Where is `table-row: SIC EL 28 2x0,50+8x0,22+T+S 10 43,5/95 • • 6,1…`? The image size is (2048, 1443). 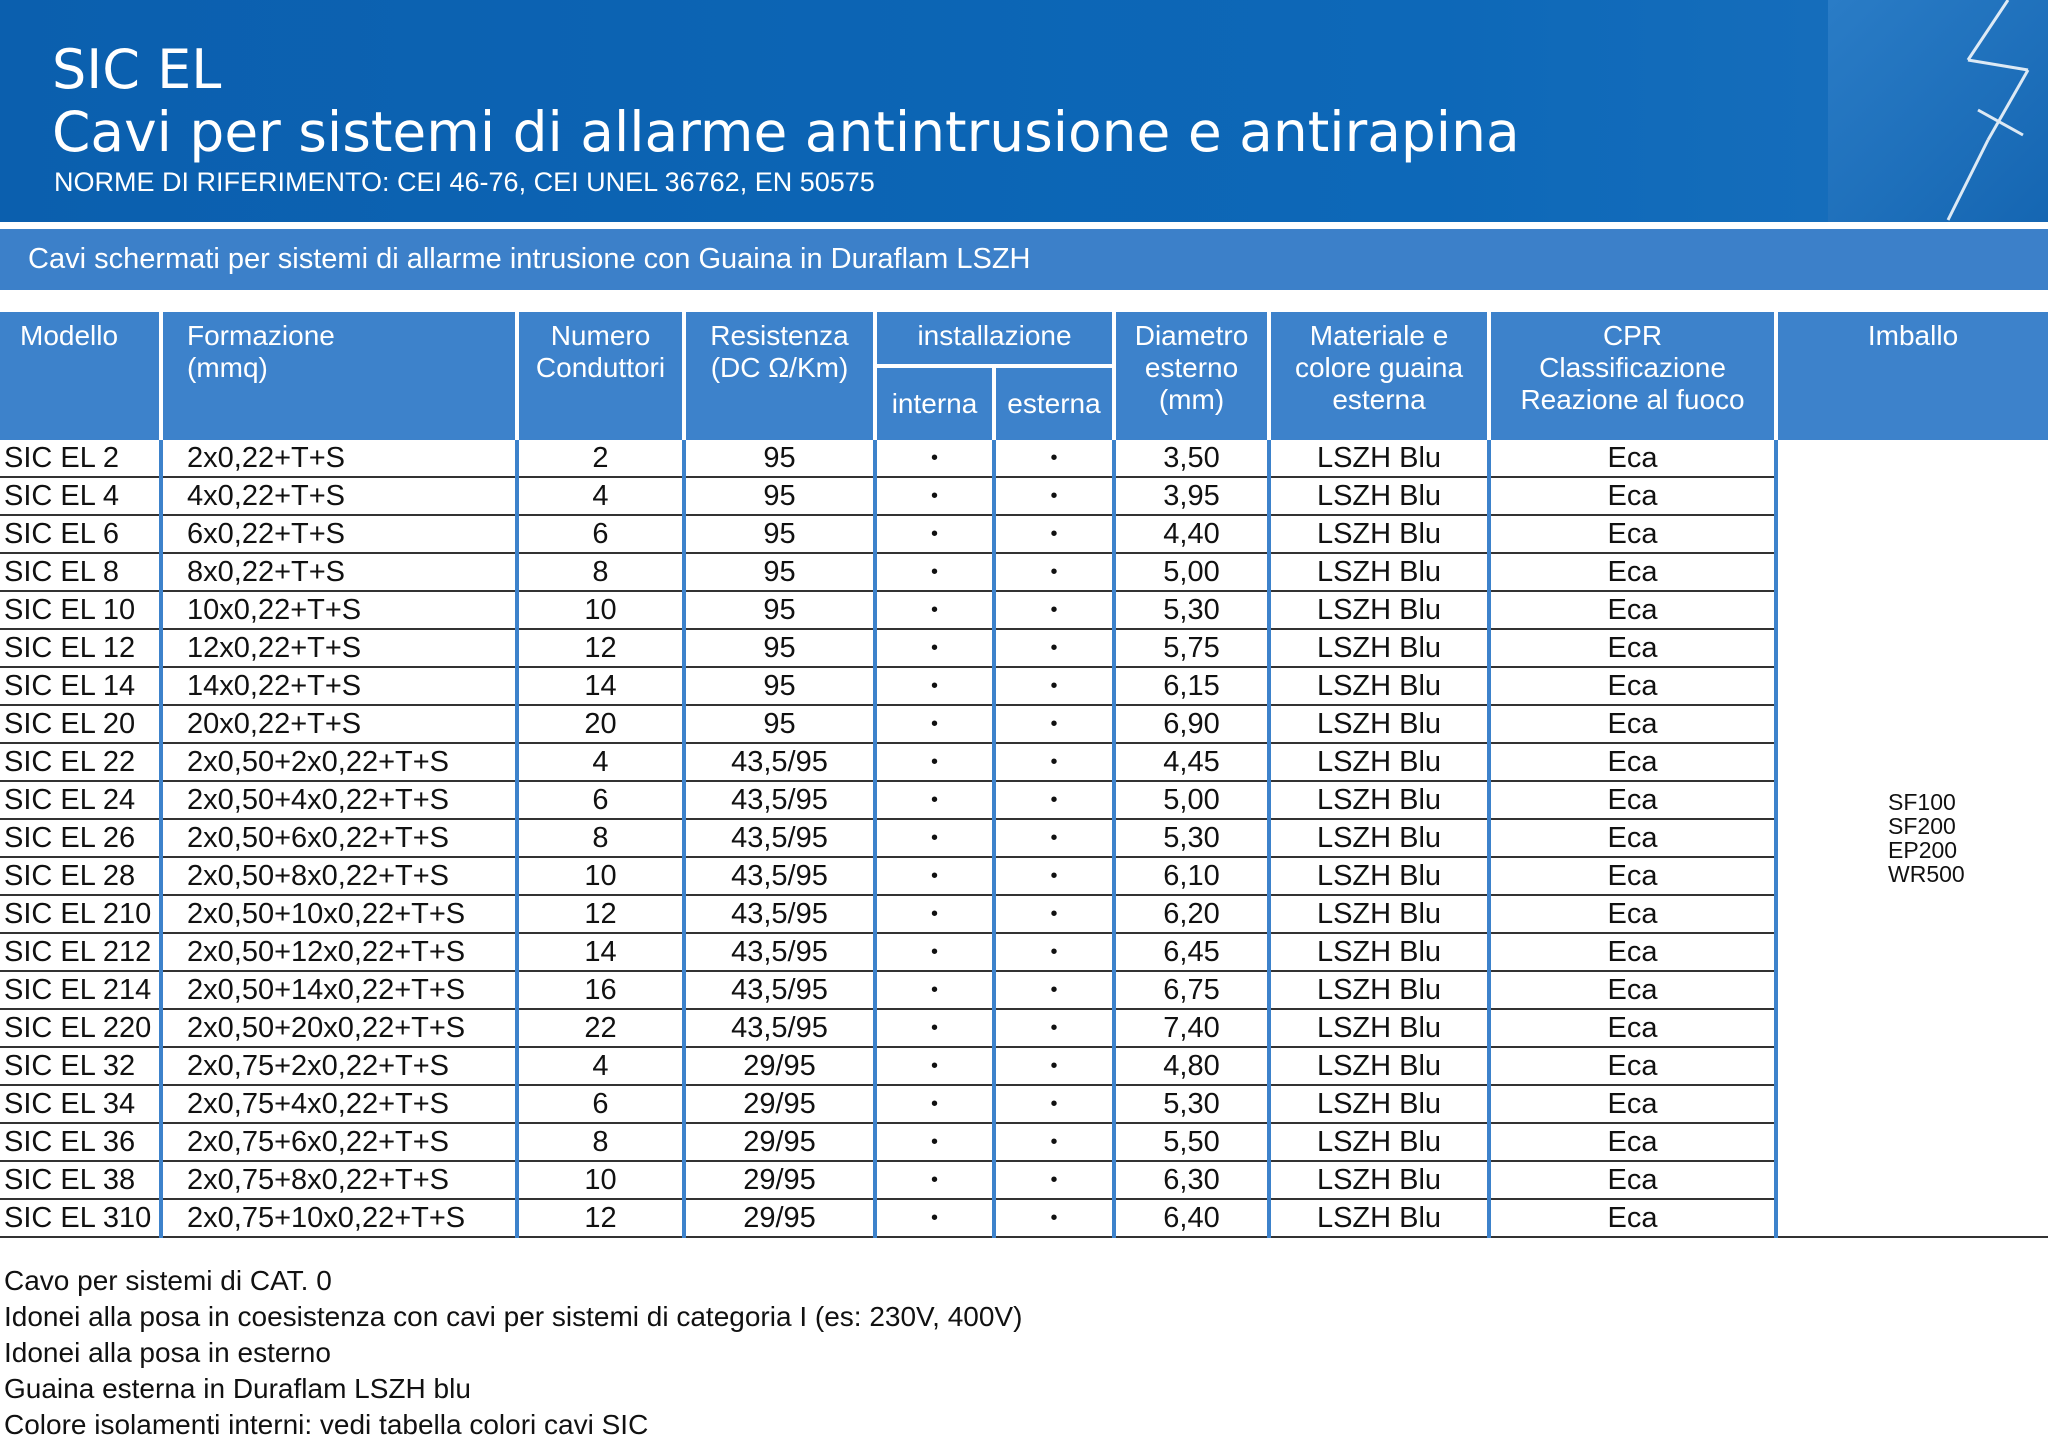
table-row: SIC EL 28 2x0,50+8x0,22+T+S 10 43,5/95 • • 6,1… is located at coordinates (1024, 876).